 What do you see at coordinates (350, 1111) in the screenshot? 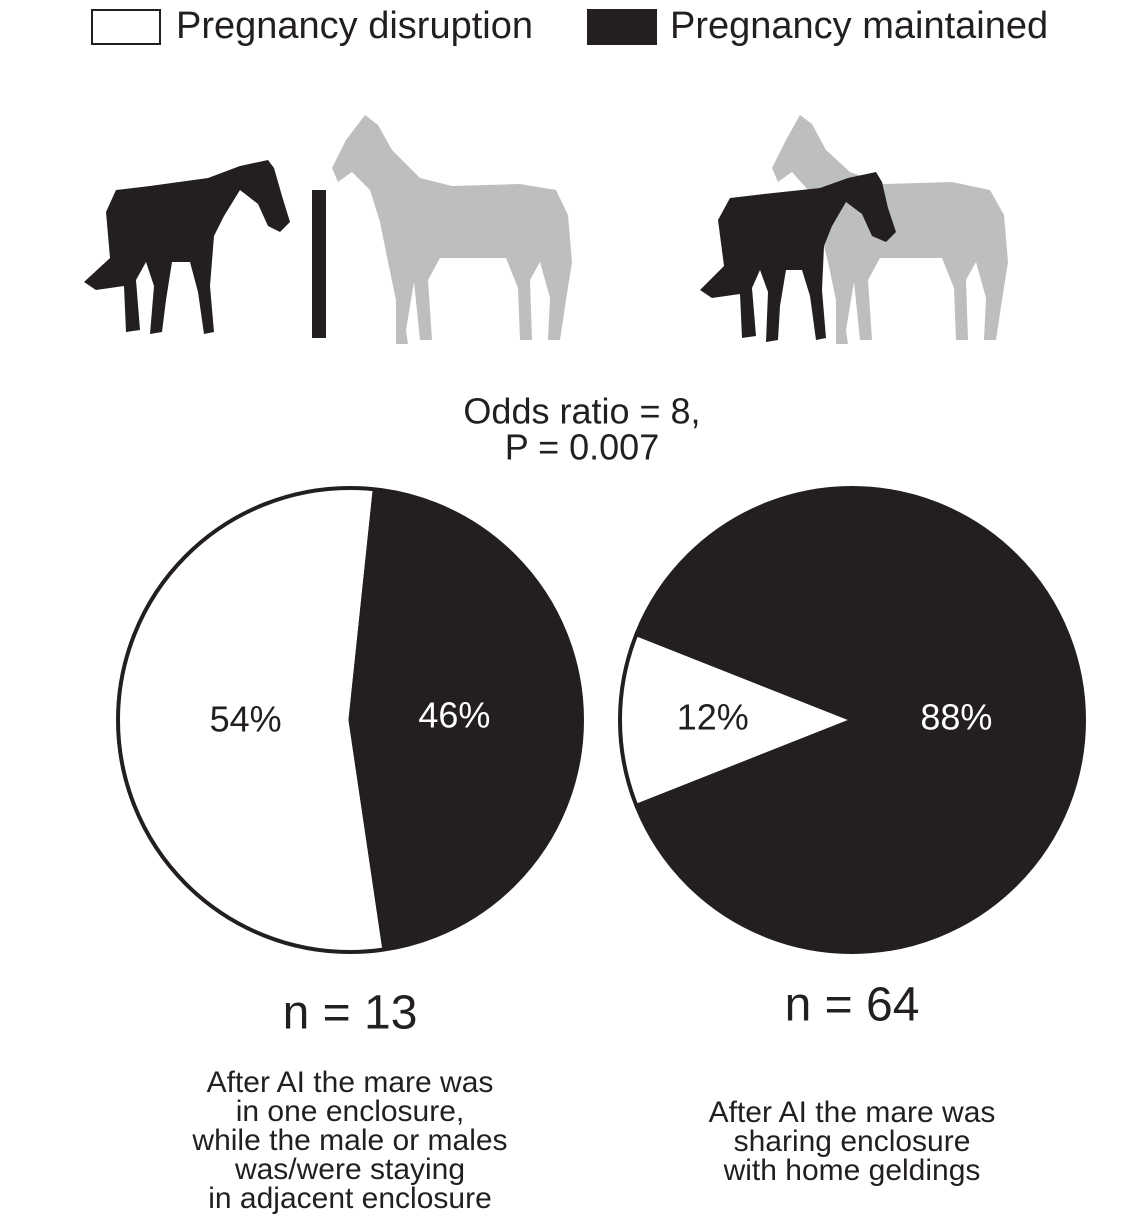
I see `caption: in one enclosure,` at bounding box center [350, 1111].